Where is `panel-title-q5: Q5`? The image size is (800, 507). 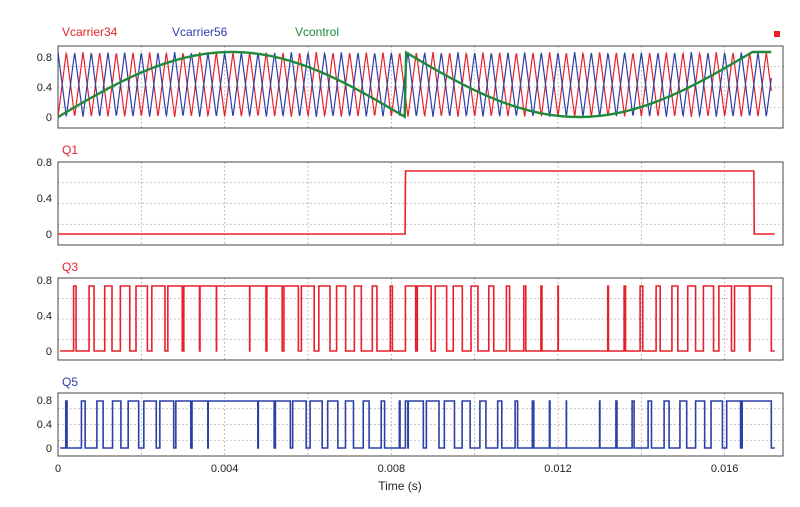 panel-title-q5: Q5 is located at coordinates (70, 382).